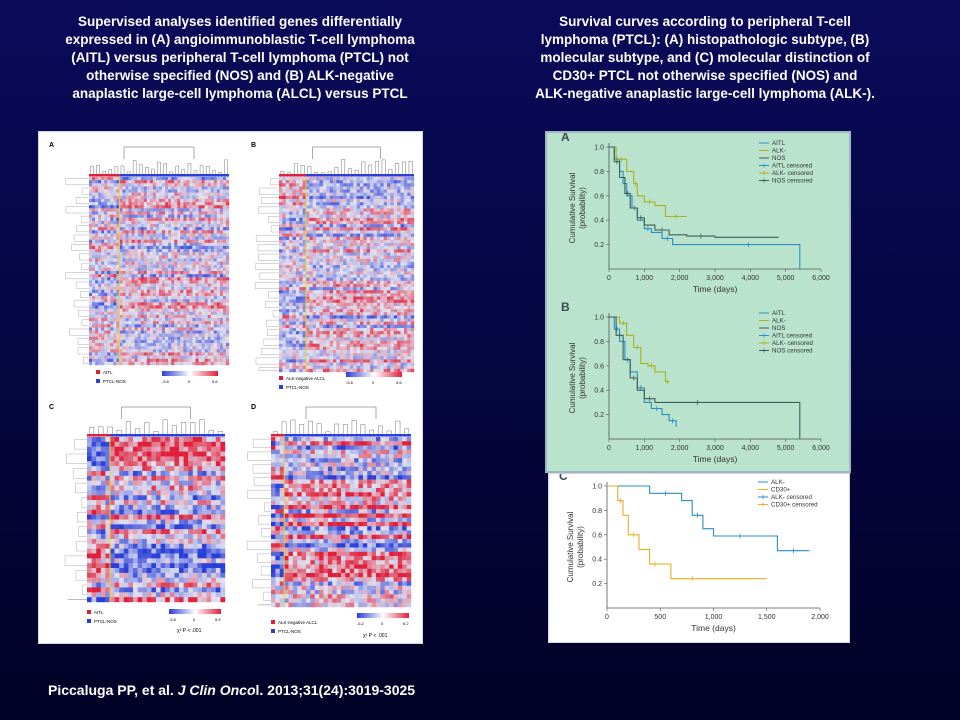 The image size is (960, 720). I want to click on row-dendrogram-branch, so click(85, 219).